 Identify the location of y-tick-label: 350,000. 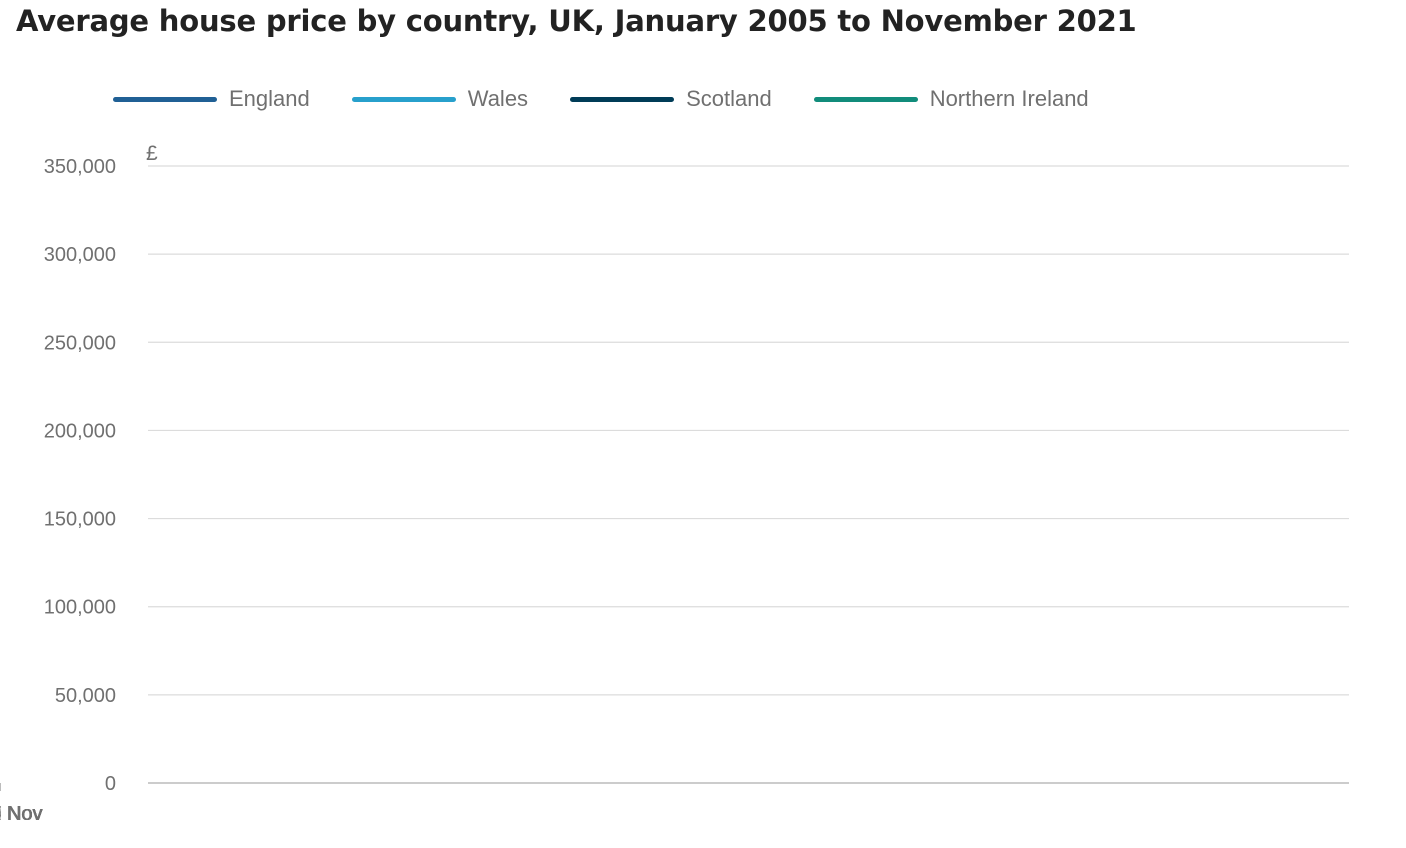
(80, 167).